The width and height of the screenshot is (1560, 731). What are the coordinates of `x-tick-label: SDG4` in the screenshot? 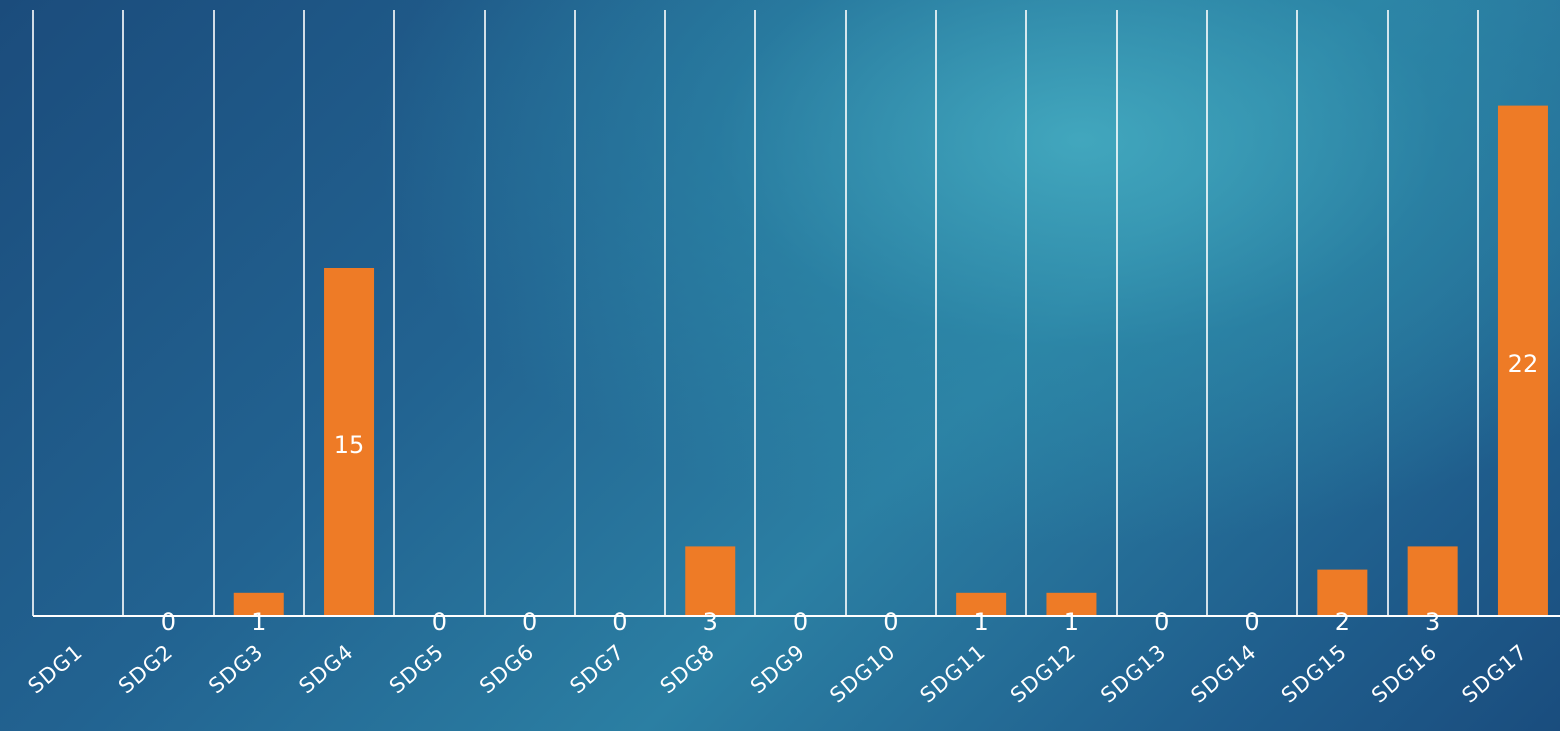 It's located at (326, 668).